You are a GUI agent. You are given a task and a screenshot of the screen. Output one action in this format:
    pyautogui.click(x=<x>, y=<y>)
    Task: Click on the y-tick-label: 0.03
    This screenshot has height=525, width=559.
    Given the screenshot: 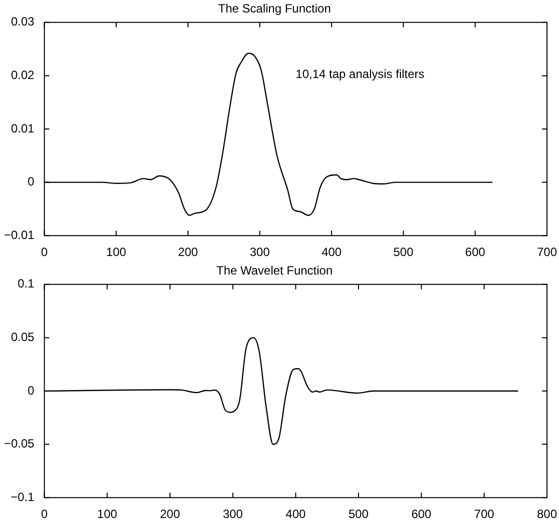 What is the action you would take?
    pyautogui.click(x=23, y=21)
    